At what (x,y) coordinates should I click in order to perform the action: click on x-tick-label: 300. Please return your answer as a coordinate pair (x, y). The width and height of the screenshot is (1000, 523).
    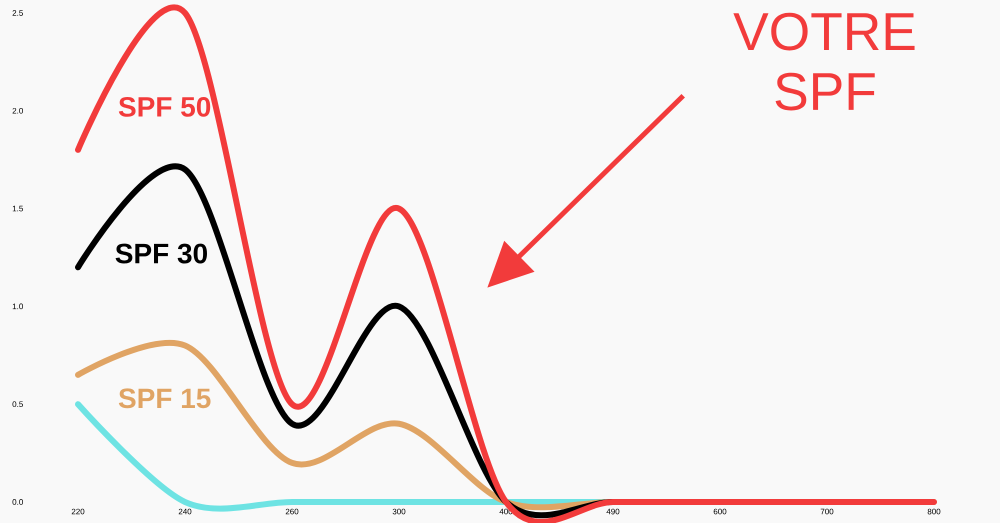
    Looking at the image, I should click on (399, 511).